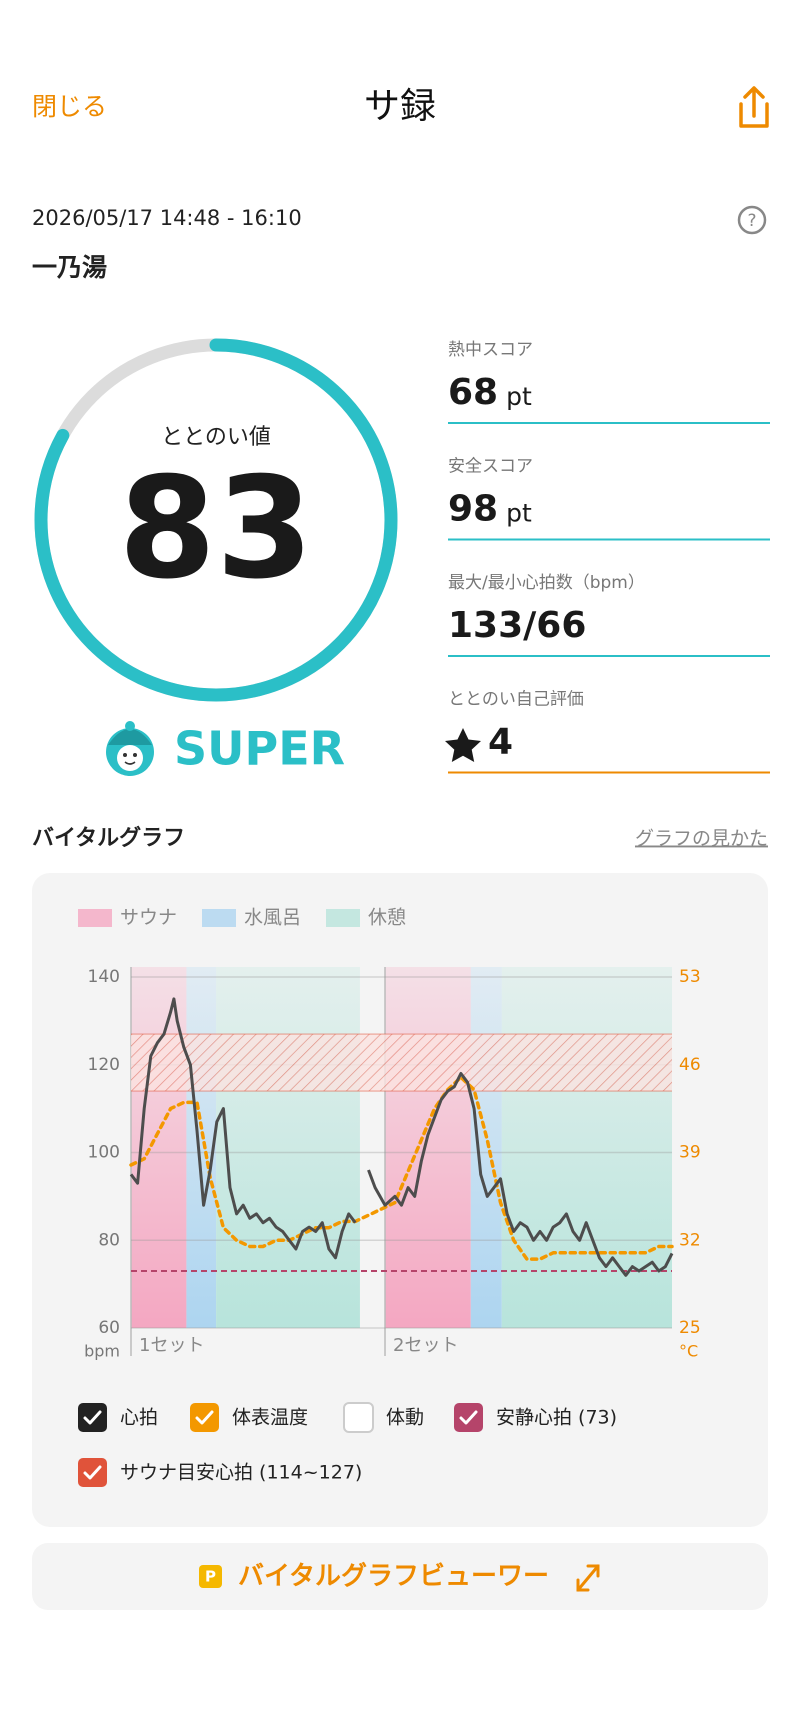 This screenshot has height=1732, width=800. Describe the element at coordinates (463, 745) in the screenshot. I see `star-icon` at that location.